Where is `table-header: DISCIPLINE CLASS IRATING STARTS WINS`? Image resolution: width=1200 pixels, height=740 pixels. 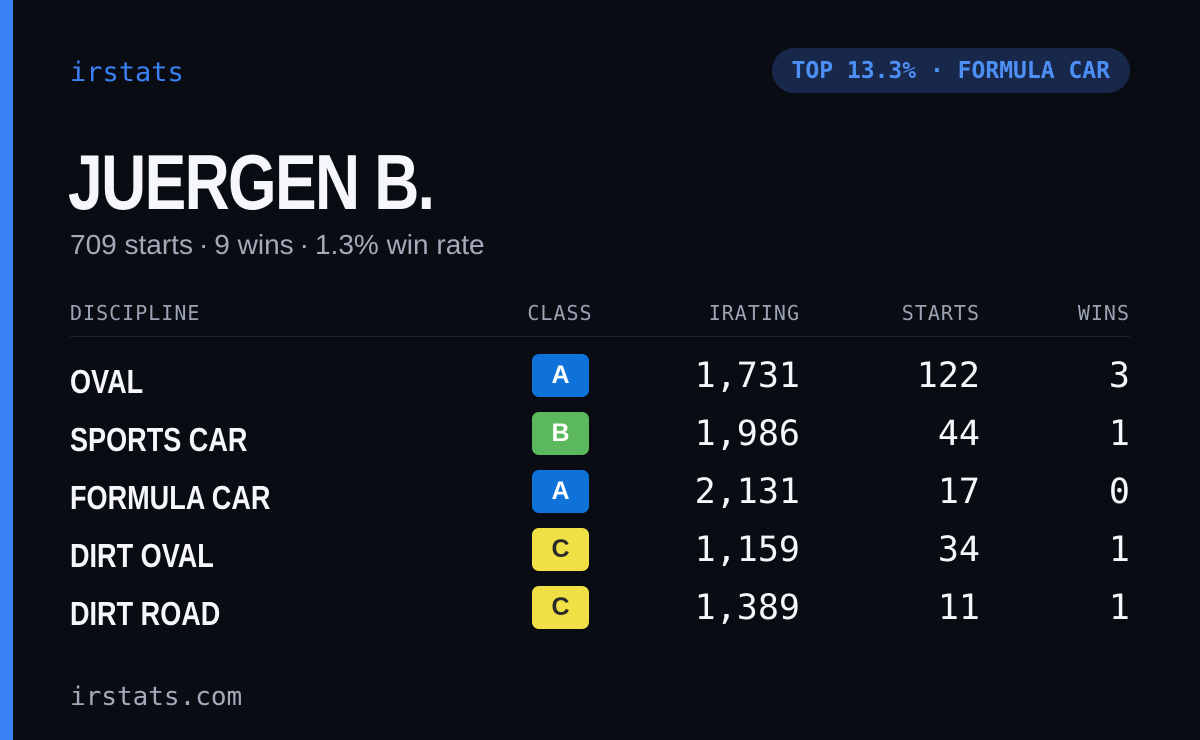 table-header: DISCIPLINE CLASS IRATING STARTS WINS is located at coordinates (600, 318).